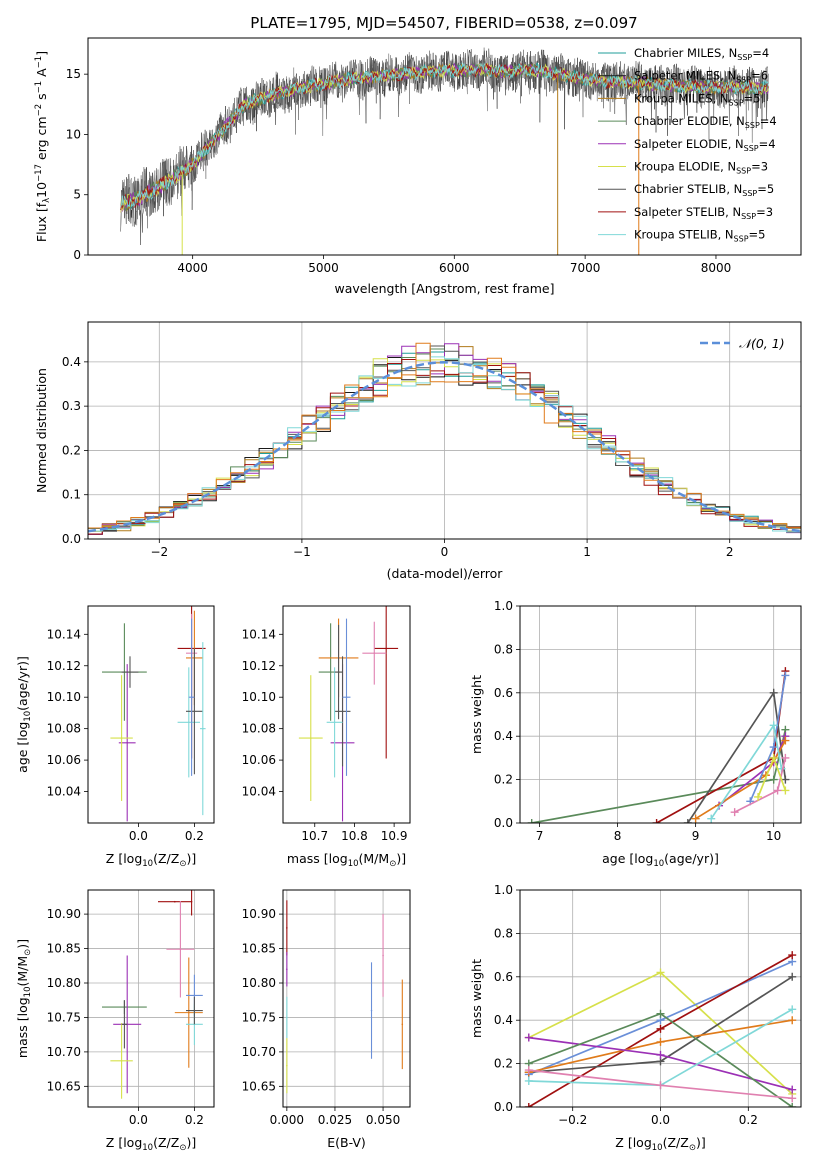  I want to click on spectrum-line-kroupa_elodie, so click(444, 137).